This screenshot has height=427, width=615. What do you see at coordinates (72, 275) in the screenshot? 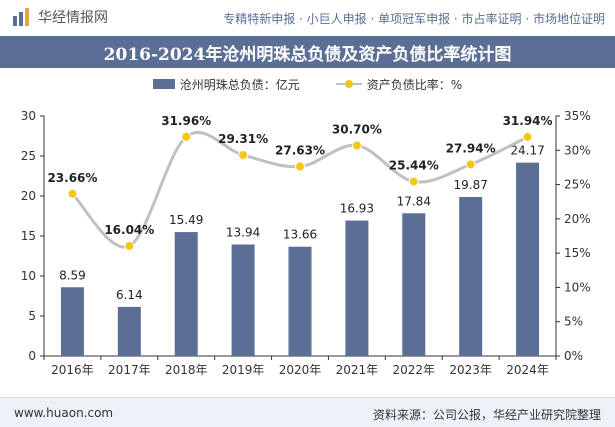
I see `bar-value-label: 8.59` at bounding box center [72, 275].